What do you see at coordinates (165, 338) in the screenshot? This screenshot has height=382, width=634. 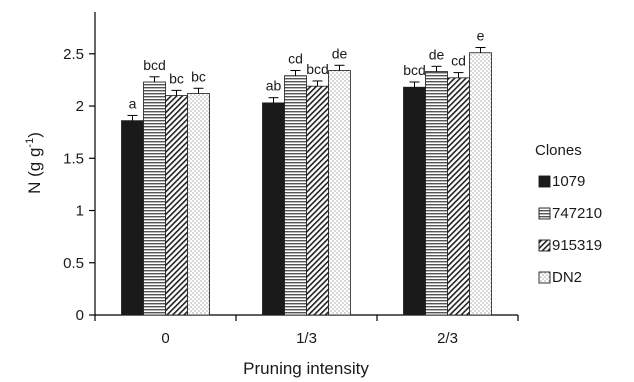 I see `x-tick-label: 0` at bounding box center [165, 338].